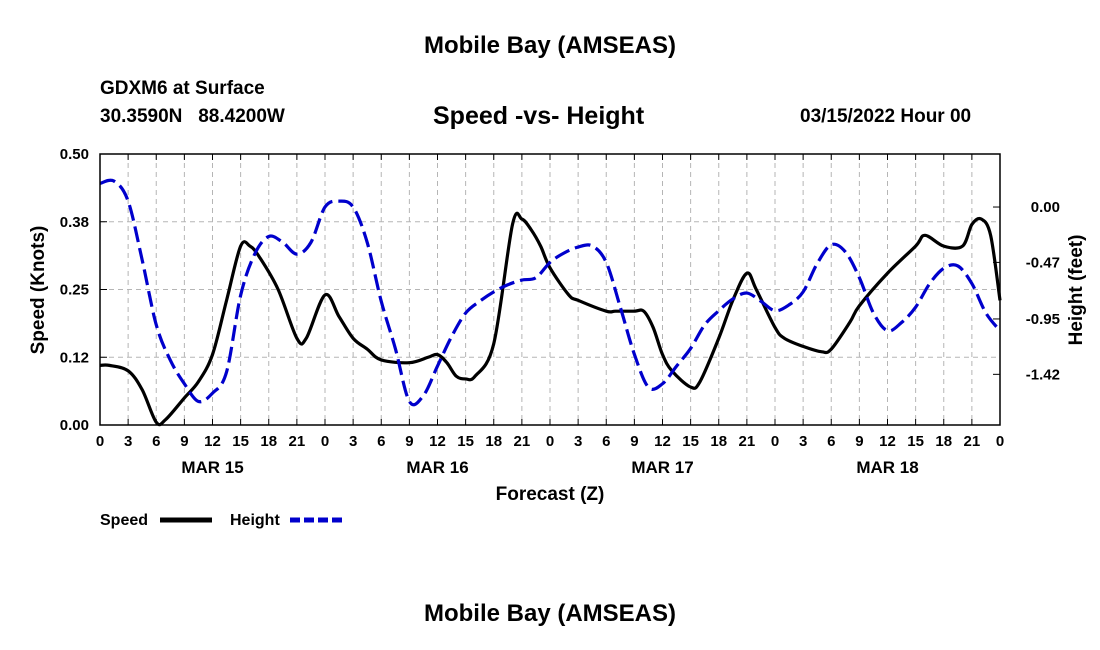 This screenshot has width=1100, height=650. I want to click on y-tick-label: 0.00, so click(74, 425).